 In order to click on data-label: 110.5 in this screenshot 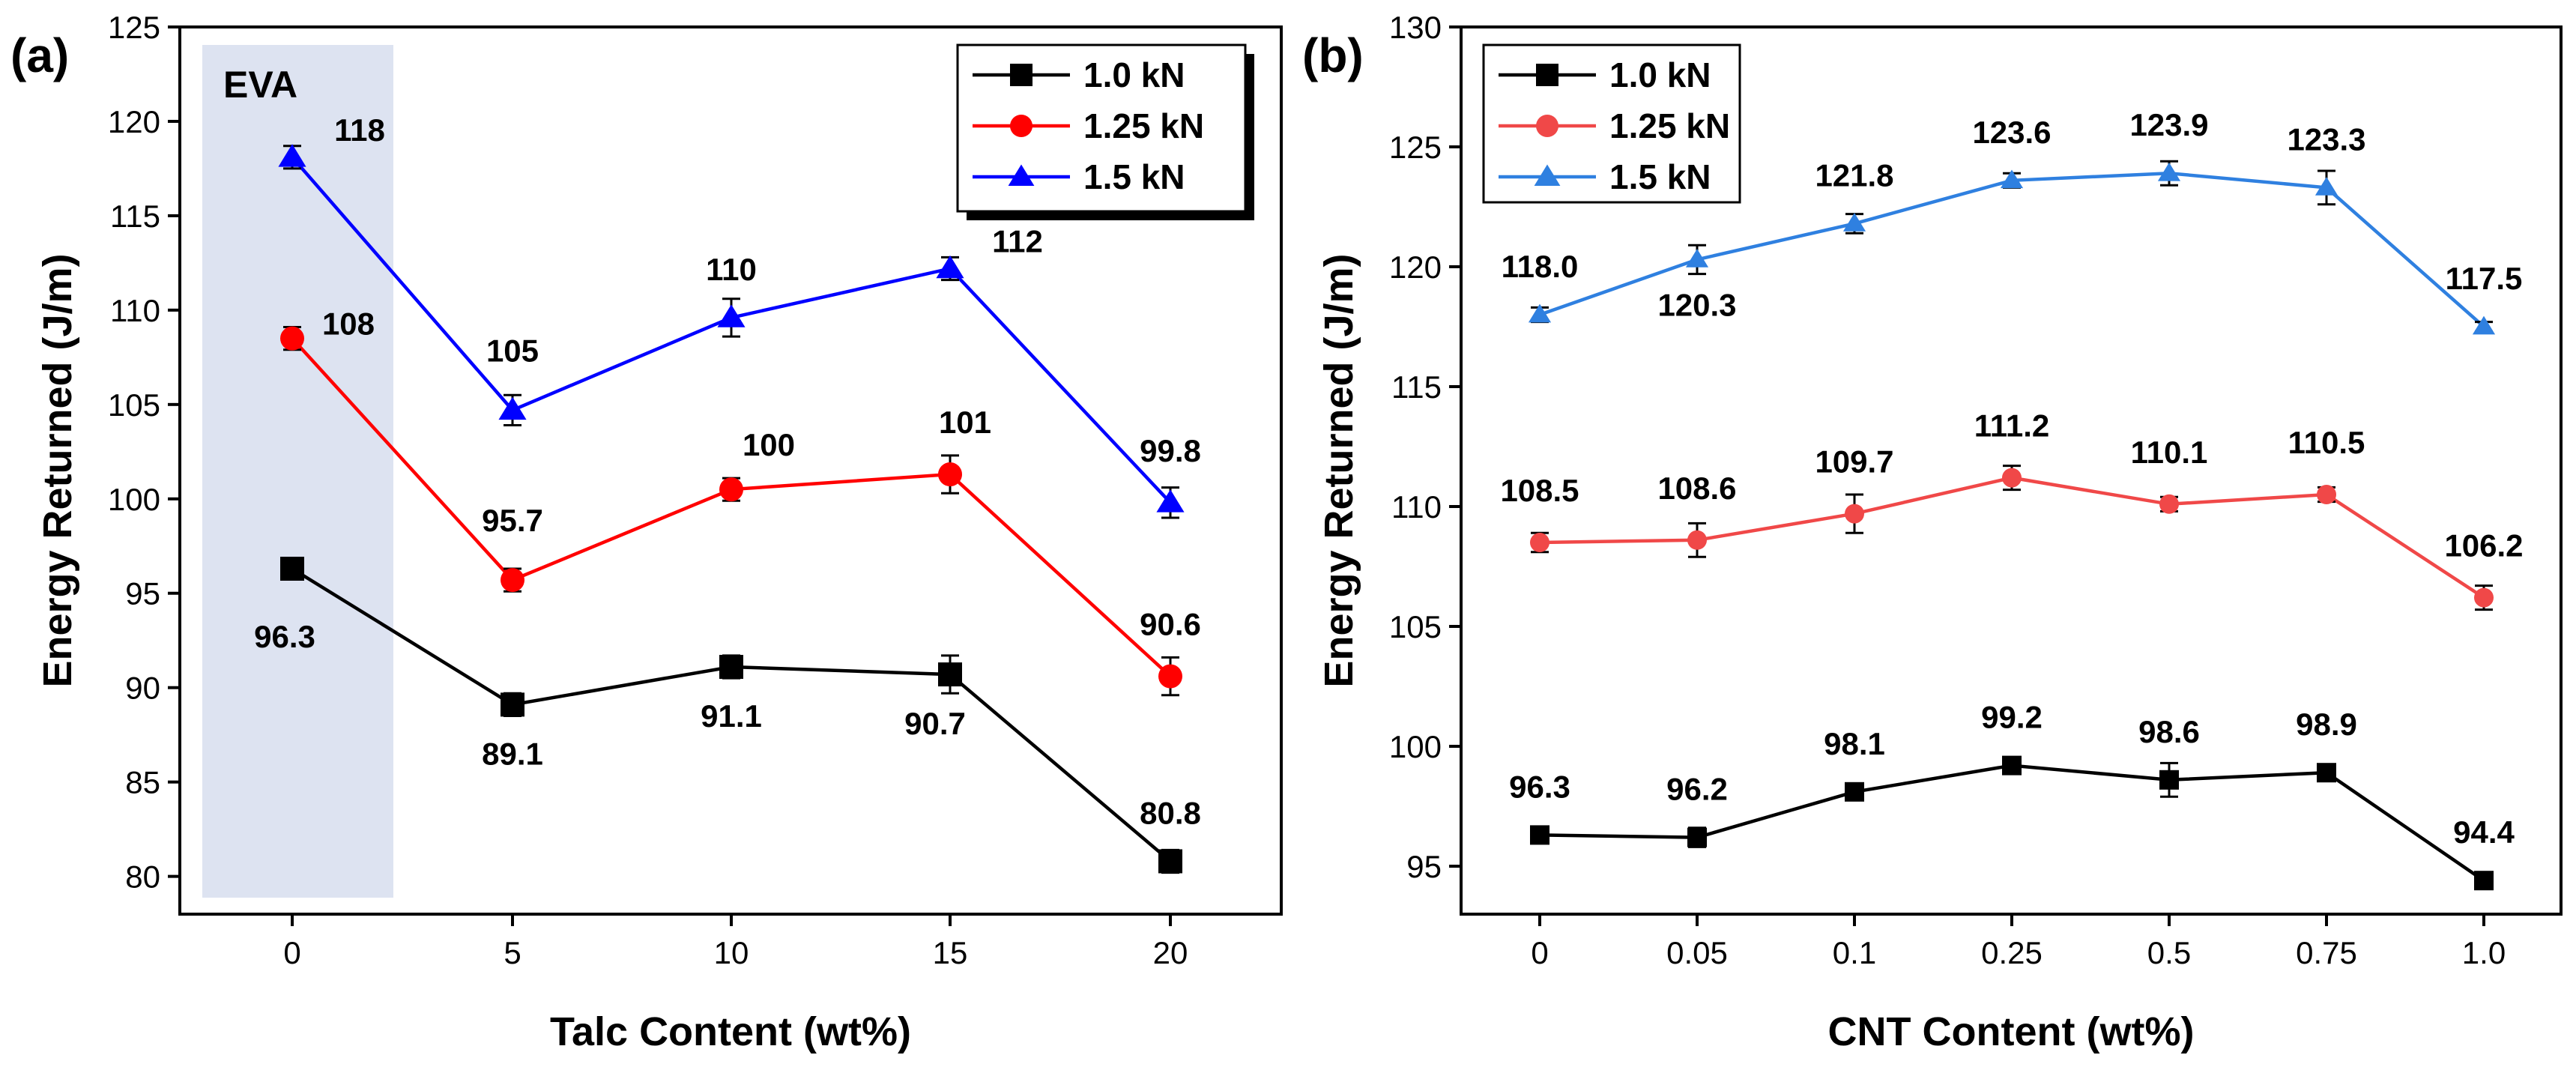, I will do `click(2326, 442)`.